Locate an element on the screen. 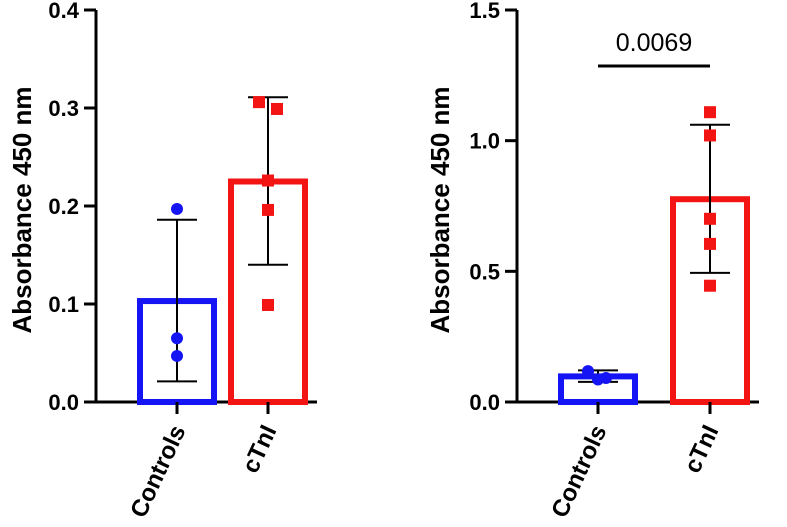 Image resolution: width=787 pixels, height=527 pixels. y-tick-label: 0.1 is located at coordinates (63, 304).